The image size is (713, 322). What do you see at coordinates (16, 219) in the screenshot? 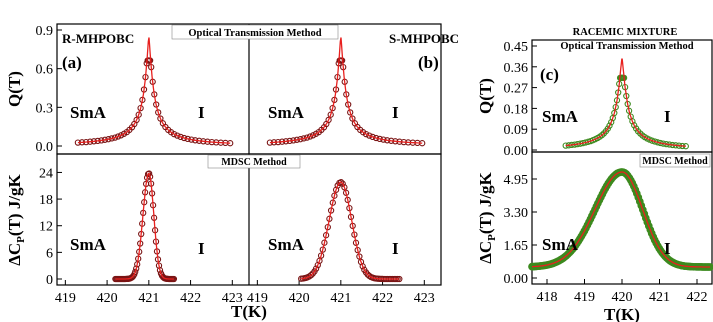
I see `ylabel-cp-left: ΔCP(T) J/gK` at bounding box center [16, 219].